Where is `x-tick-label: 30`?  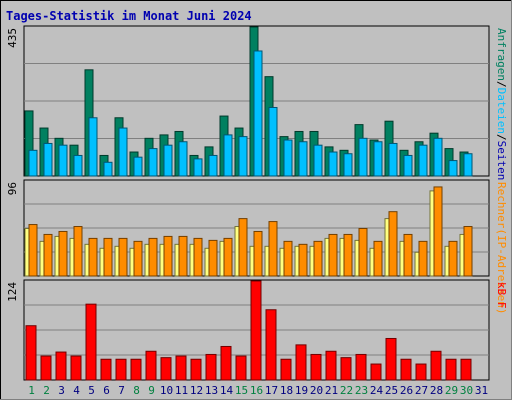
x-tick-label: 30 is located at coordinates (466, 390).